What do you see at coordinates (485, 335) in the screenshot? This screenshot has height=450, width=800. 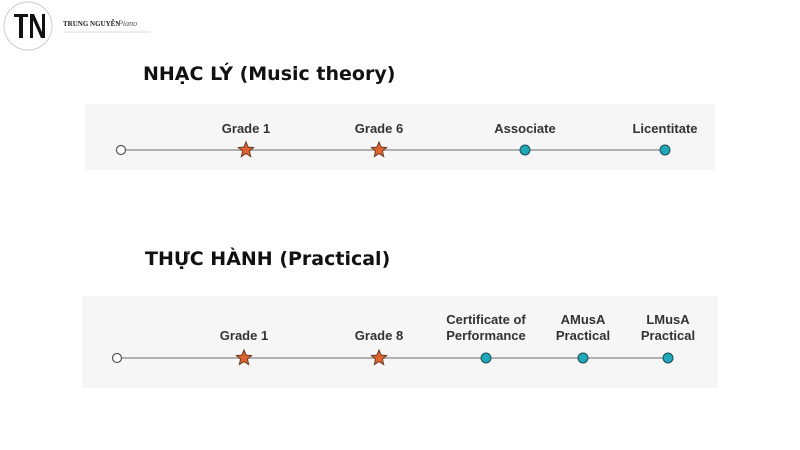 I see `milestone-label: Performance` at bounding box center [485, 335].